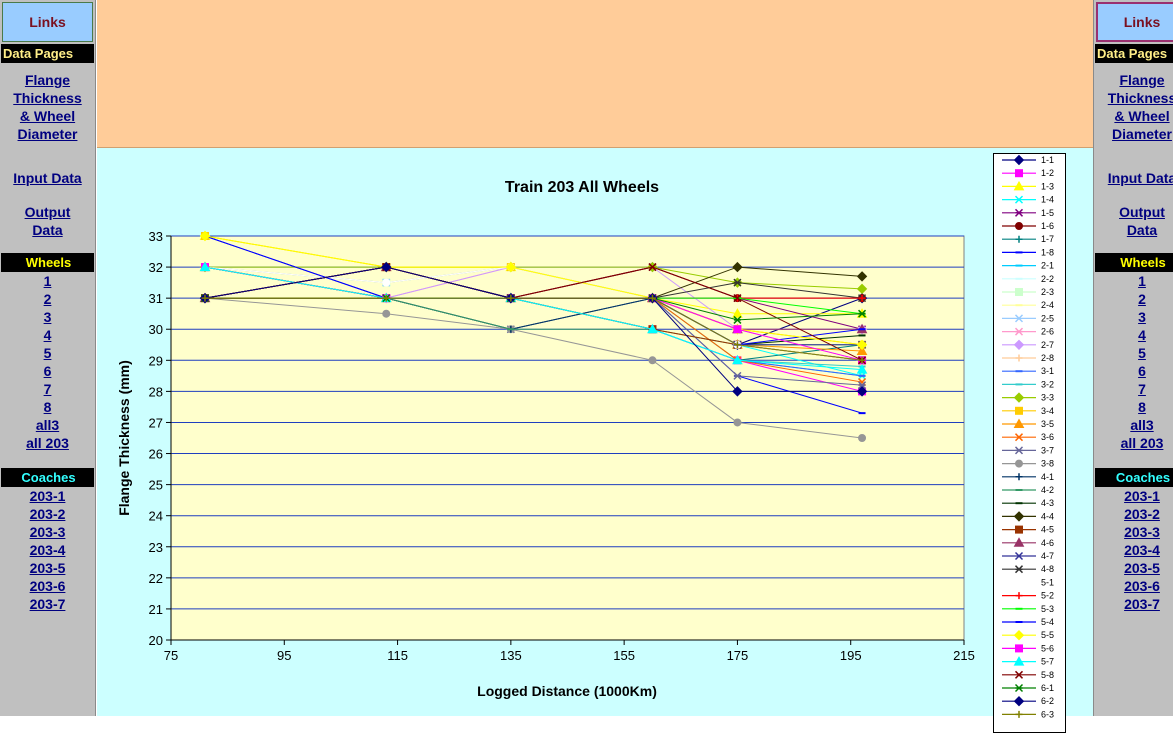  Describe the element at coordinates (1047, 596) in the screenshot. I see `legend-label: 5-2` at that location.